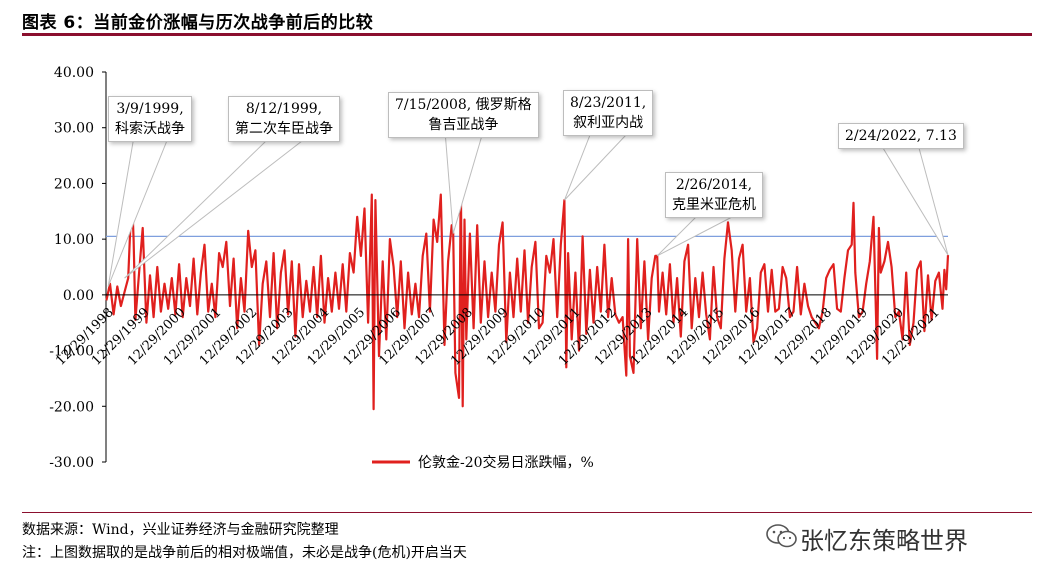  I want to click on annotation-text: 第二次车臣战争, so click(284, 129).